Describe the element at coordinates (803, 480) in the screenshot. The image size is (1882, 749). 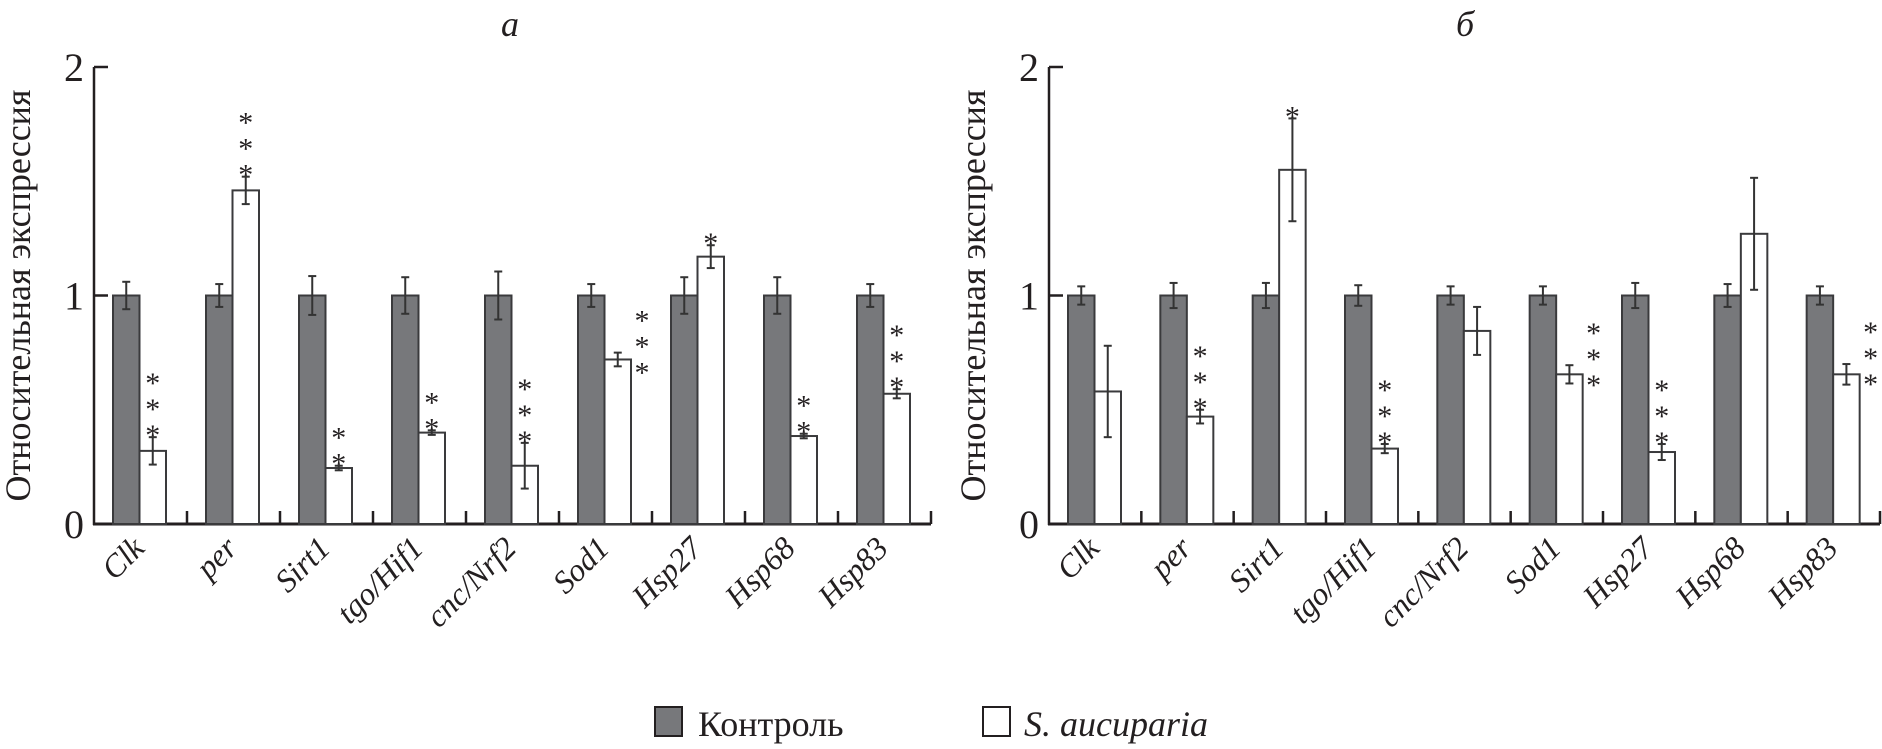
I see `bar-s-aucuparia-hsp68` at that location.